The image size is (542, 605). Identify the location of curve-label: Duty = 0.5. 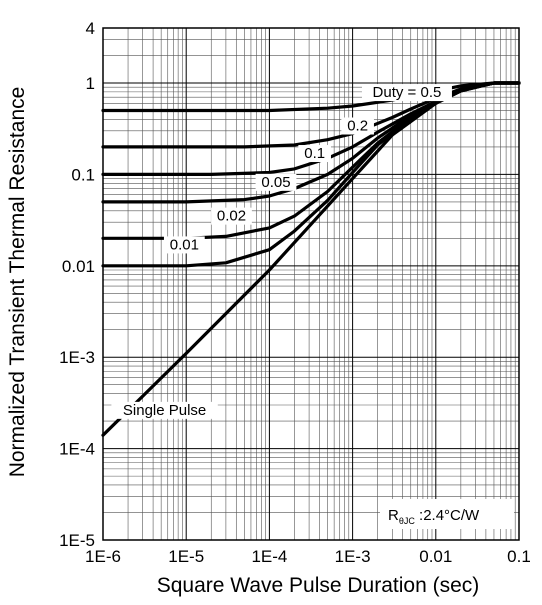
(407, 92).